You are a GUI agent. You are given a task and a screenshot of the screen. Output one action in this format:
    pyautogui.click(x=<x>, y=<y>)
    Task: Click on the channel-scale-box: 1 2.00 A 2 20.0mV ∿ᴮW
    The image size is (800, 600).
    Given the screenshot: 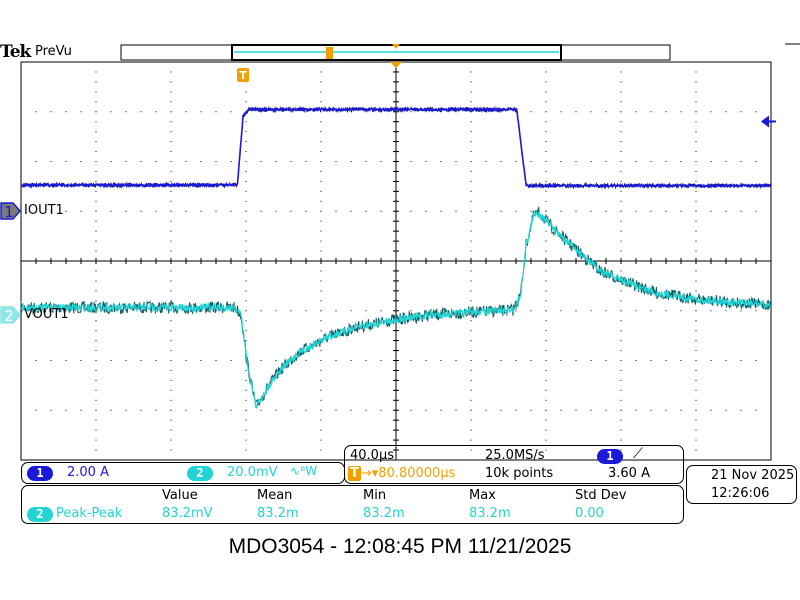 What is the action you would take?
    pyautogui.click(x=183, y=473)
    